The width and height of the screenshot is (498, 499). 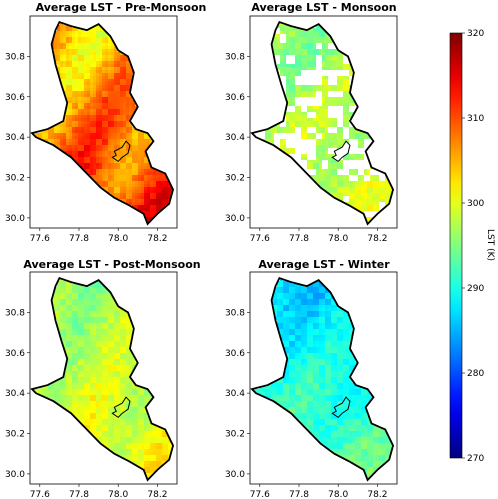 I want to click on colorbar-gradient, so click(x=456, y=245).